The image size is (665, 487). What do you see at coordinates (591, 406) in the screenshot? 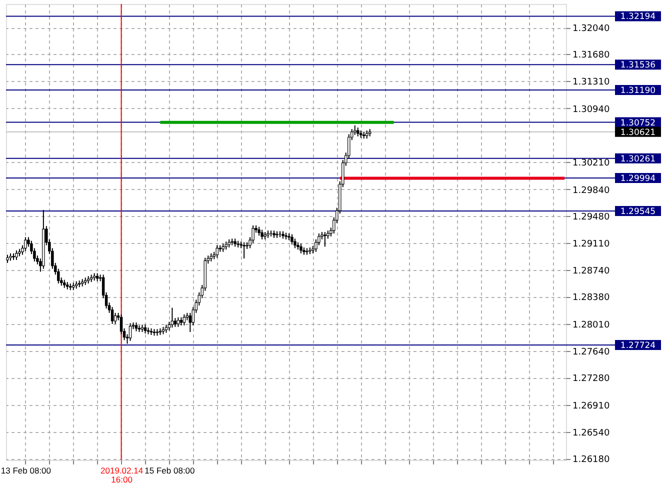
I see `y-tick-label: 1.26910` at bounding box center [591, 406].